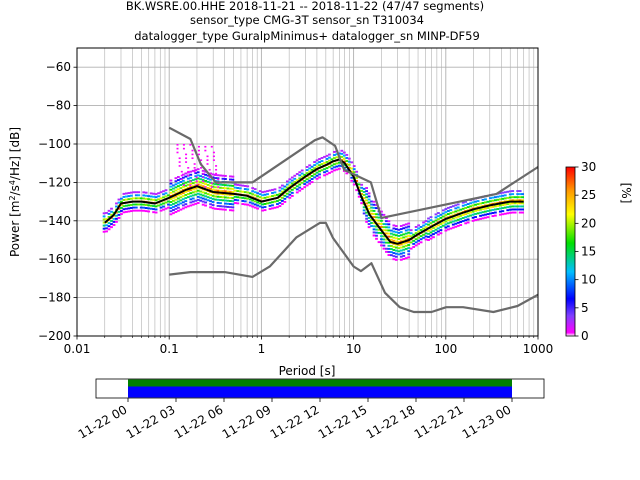  What do you see at coordinates (391, 421) in the screenshot?
I see `timeline-tick-label: 11-22 18` at bounding box center [391, 421].